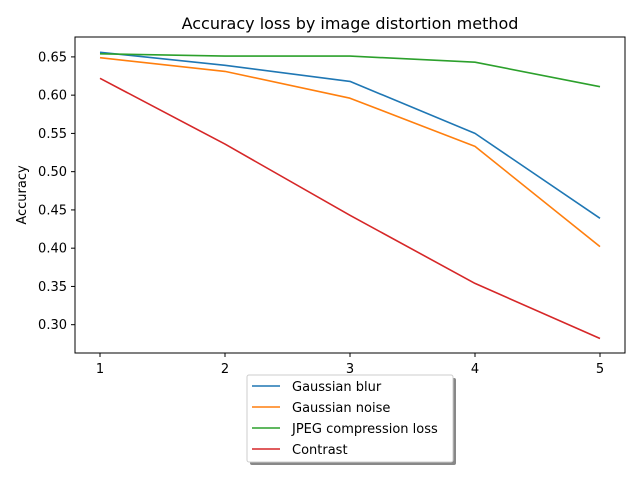 The width and height of the screenshot is (640, 480). I want to click on x-axis-ticks: 1 2 3 4 5, so click(350, 365).